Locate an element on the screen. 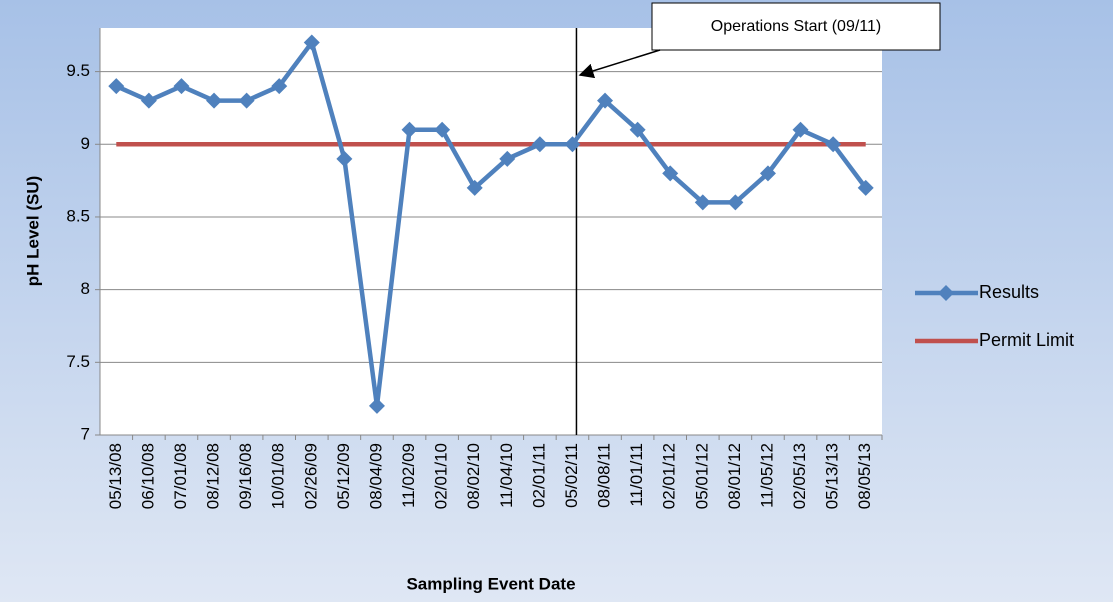  y-tick-label: 9 is located at coordinates (85, 143).